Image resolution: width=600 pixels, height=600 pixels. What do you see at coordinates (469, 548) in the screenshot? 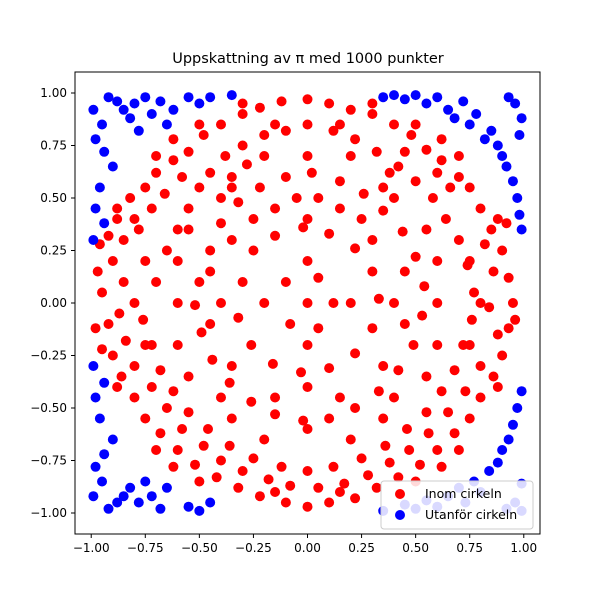
I see `x-tick-label: 0.75` at bounding box center [469, 548].